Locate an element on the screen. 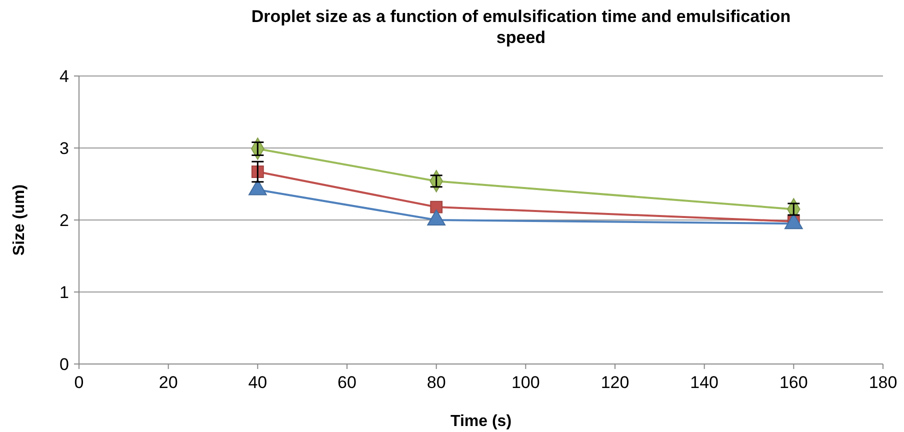 The image size is (904, 432). y-tick-label: 3 is located at coordinates (64, 148).